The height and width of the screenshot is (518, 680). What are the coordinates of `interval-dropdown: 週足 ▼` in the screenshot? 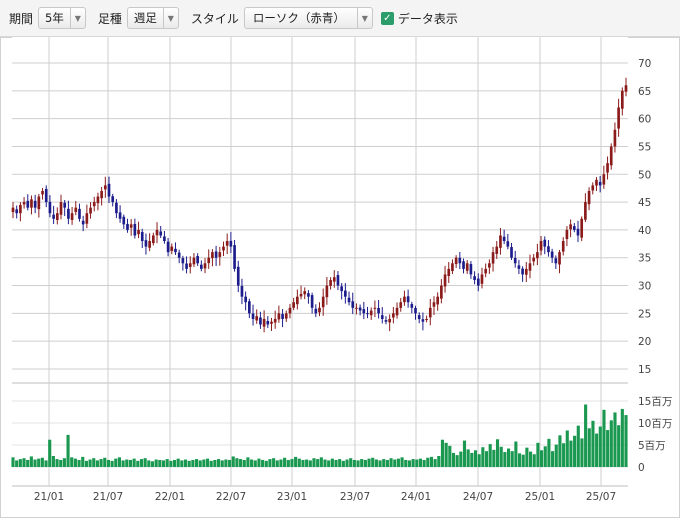 It's located at (152, 18).